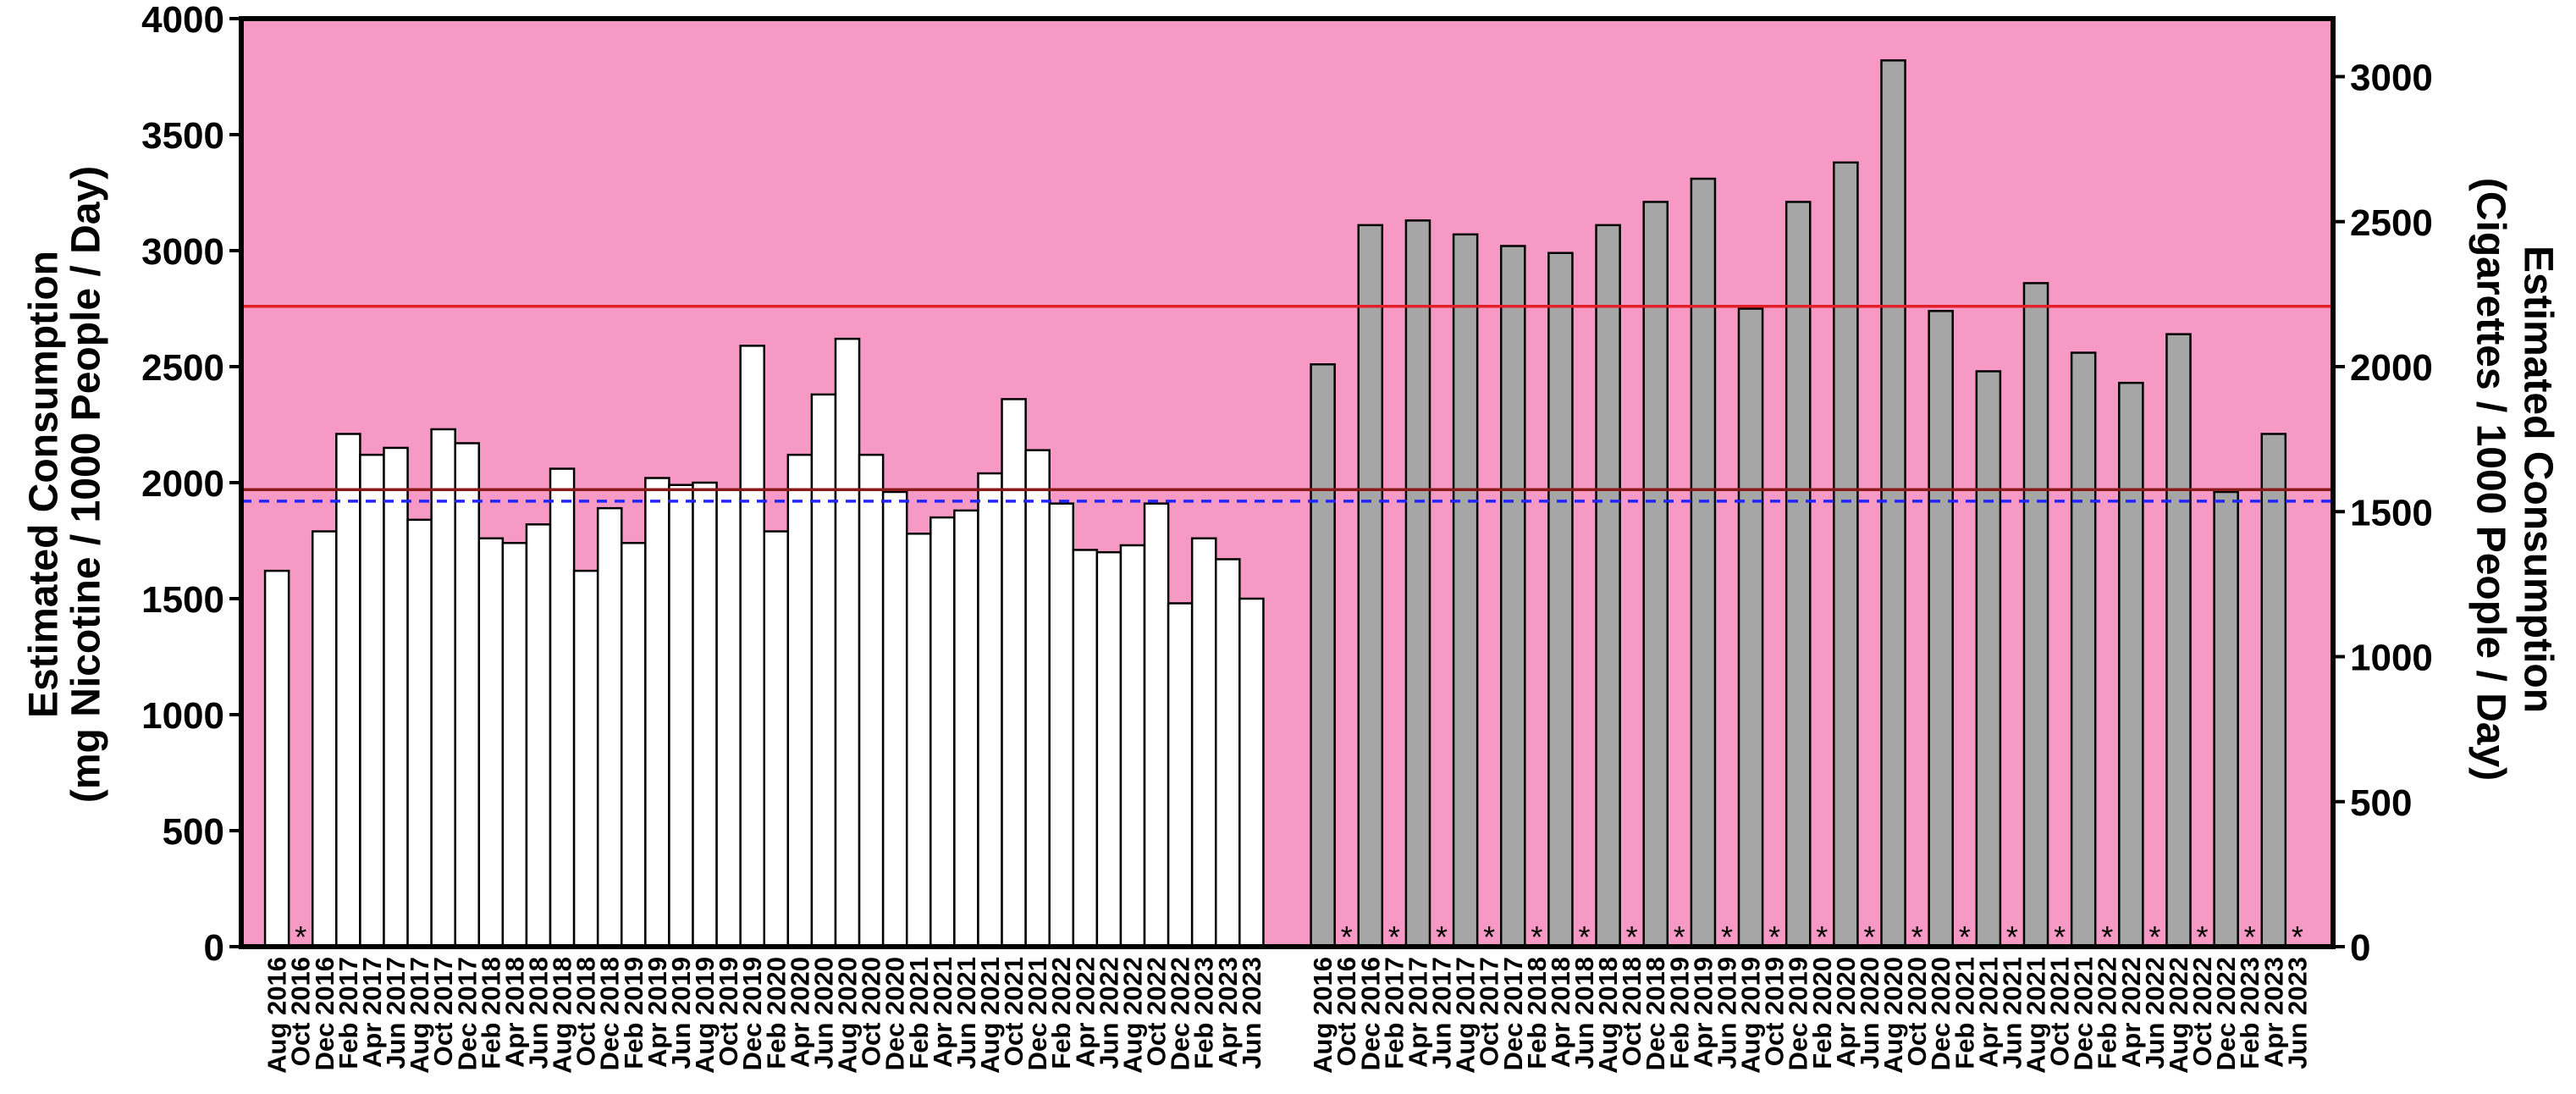 Image resolution: width=2576 pixels, height=1094 pixels. I want to click on y-tick-label-left: 3500, so click(183, 136).